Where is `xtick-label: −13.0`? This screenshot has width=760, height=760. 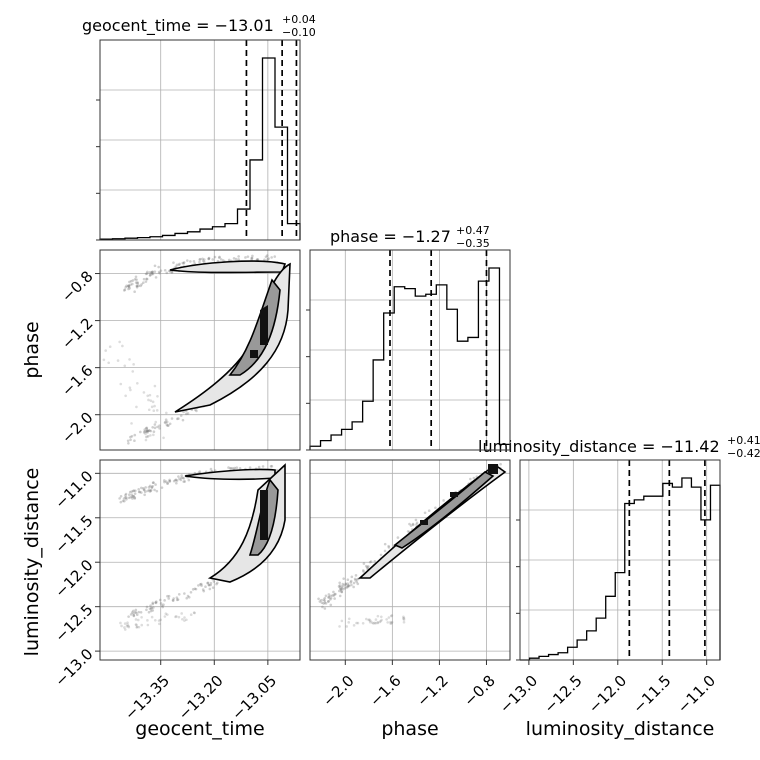 xtick-label: −13.0 is located at coordinates (518, 694).